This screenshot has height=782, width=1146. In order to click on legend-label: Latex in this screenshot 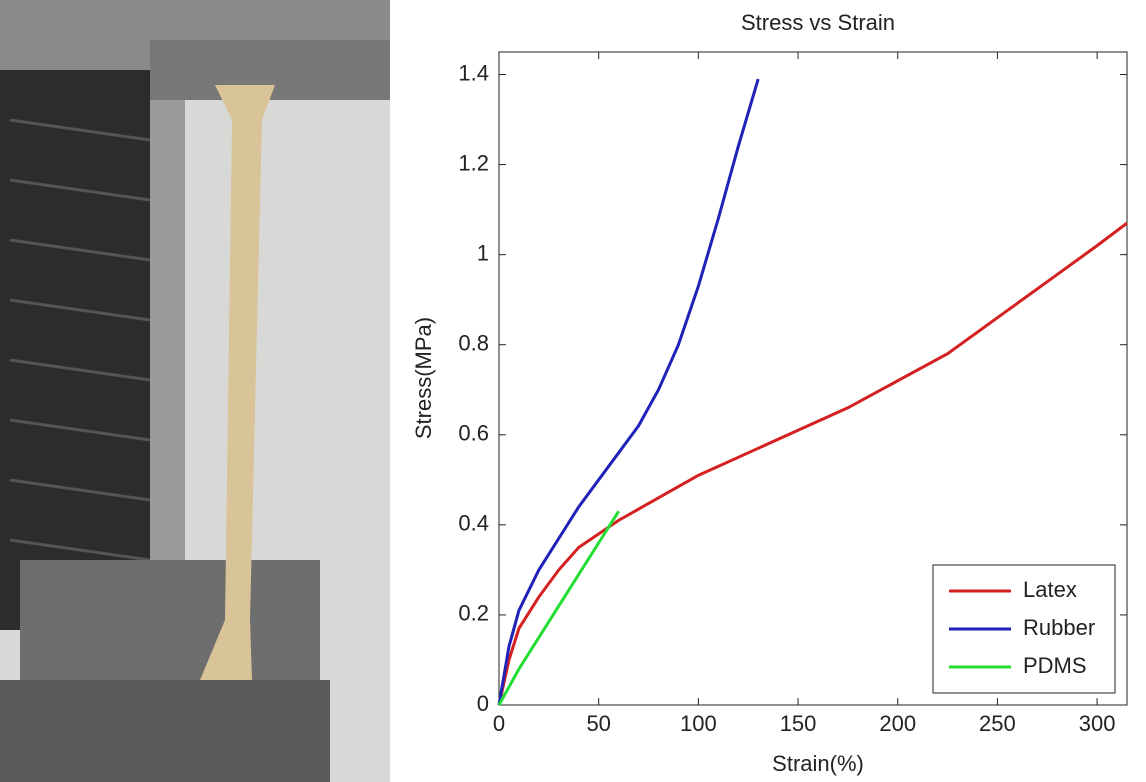, I will do `click(1050, 589)`.